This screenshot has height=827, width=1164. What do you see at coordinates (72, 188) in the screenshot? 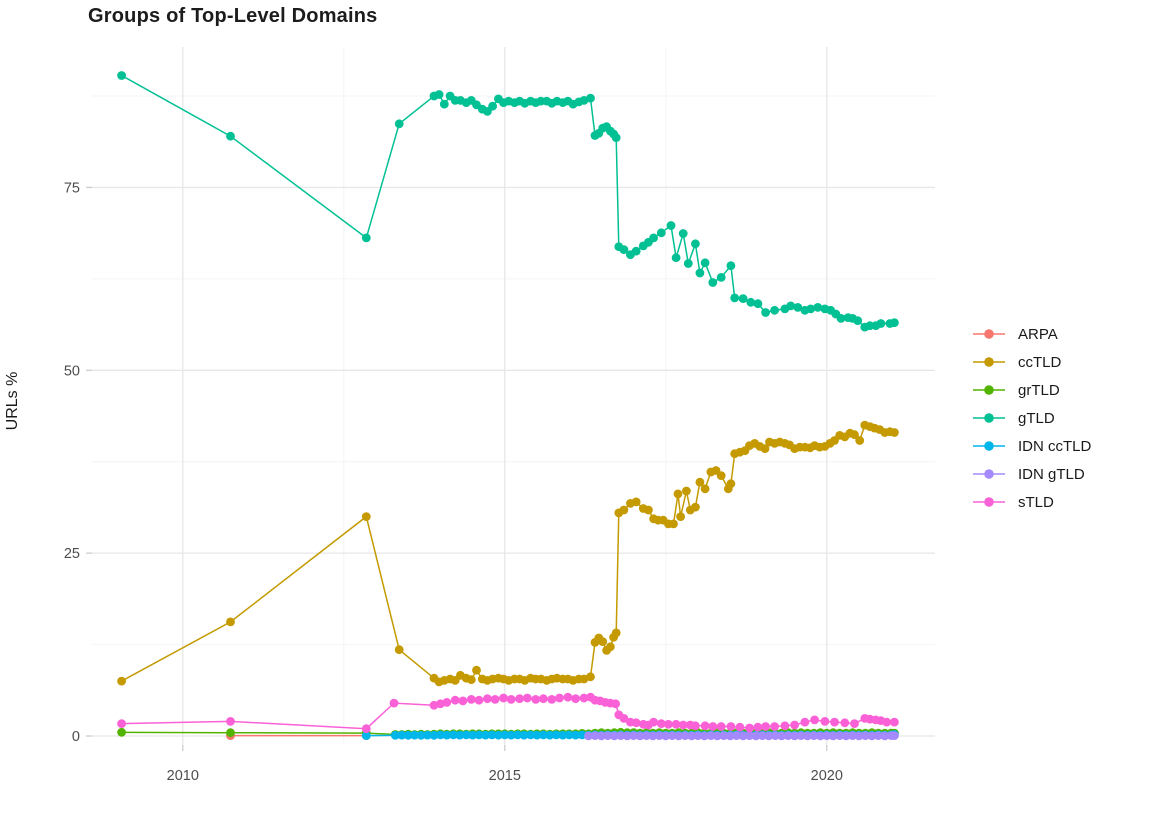
I see `y-tick-label: 75` at bounding box center [72, 188].